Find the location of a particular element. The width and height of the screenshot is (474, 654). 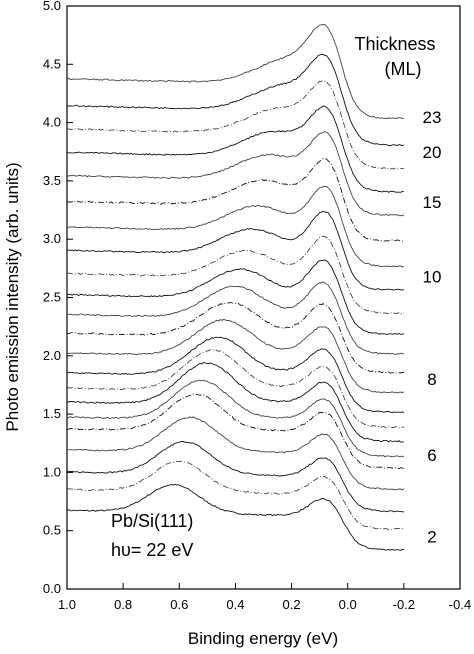

x-tick-label: -0.4 is located at coordinates (460, 604).